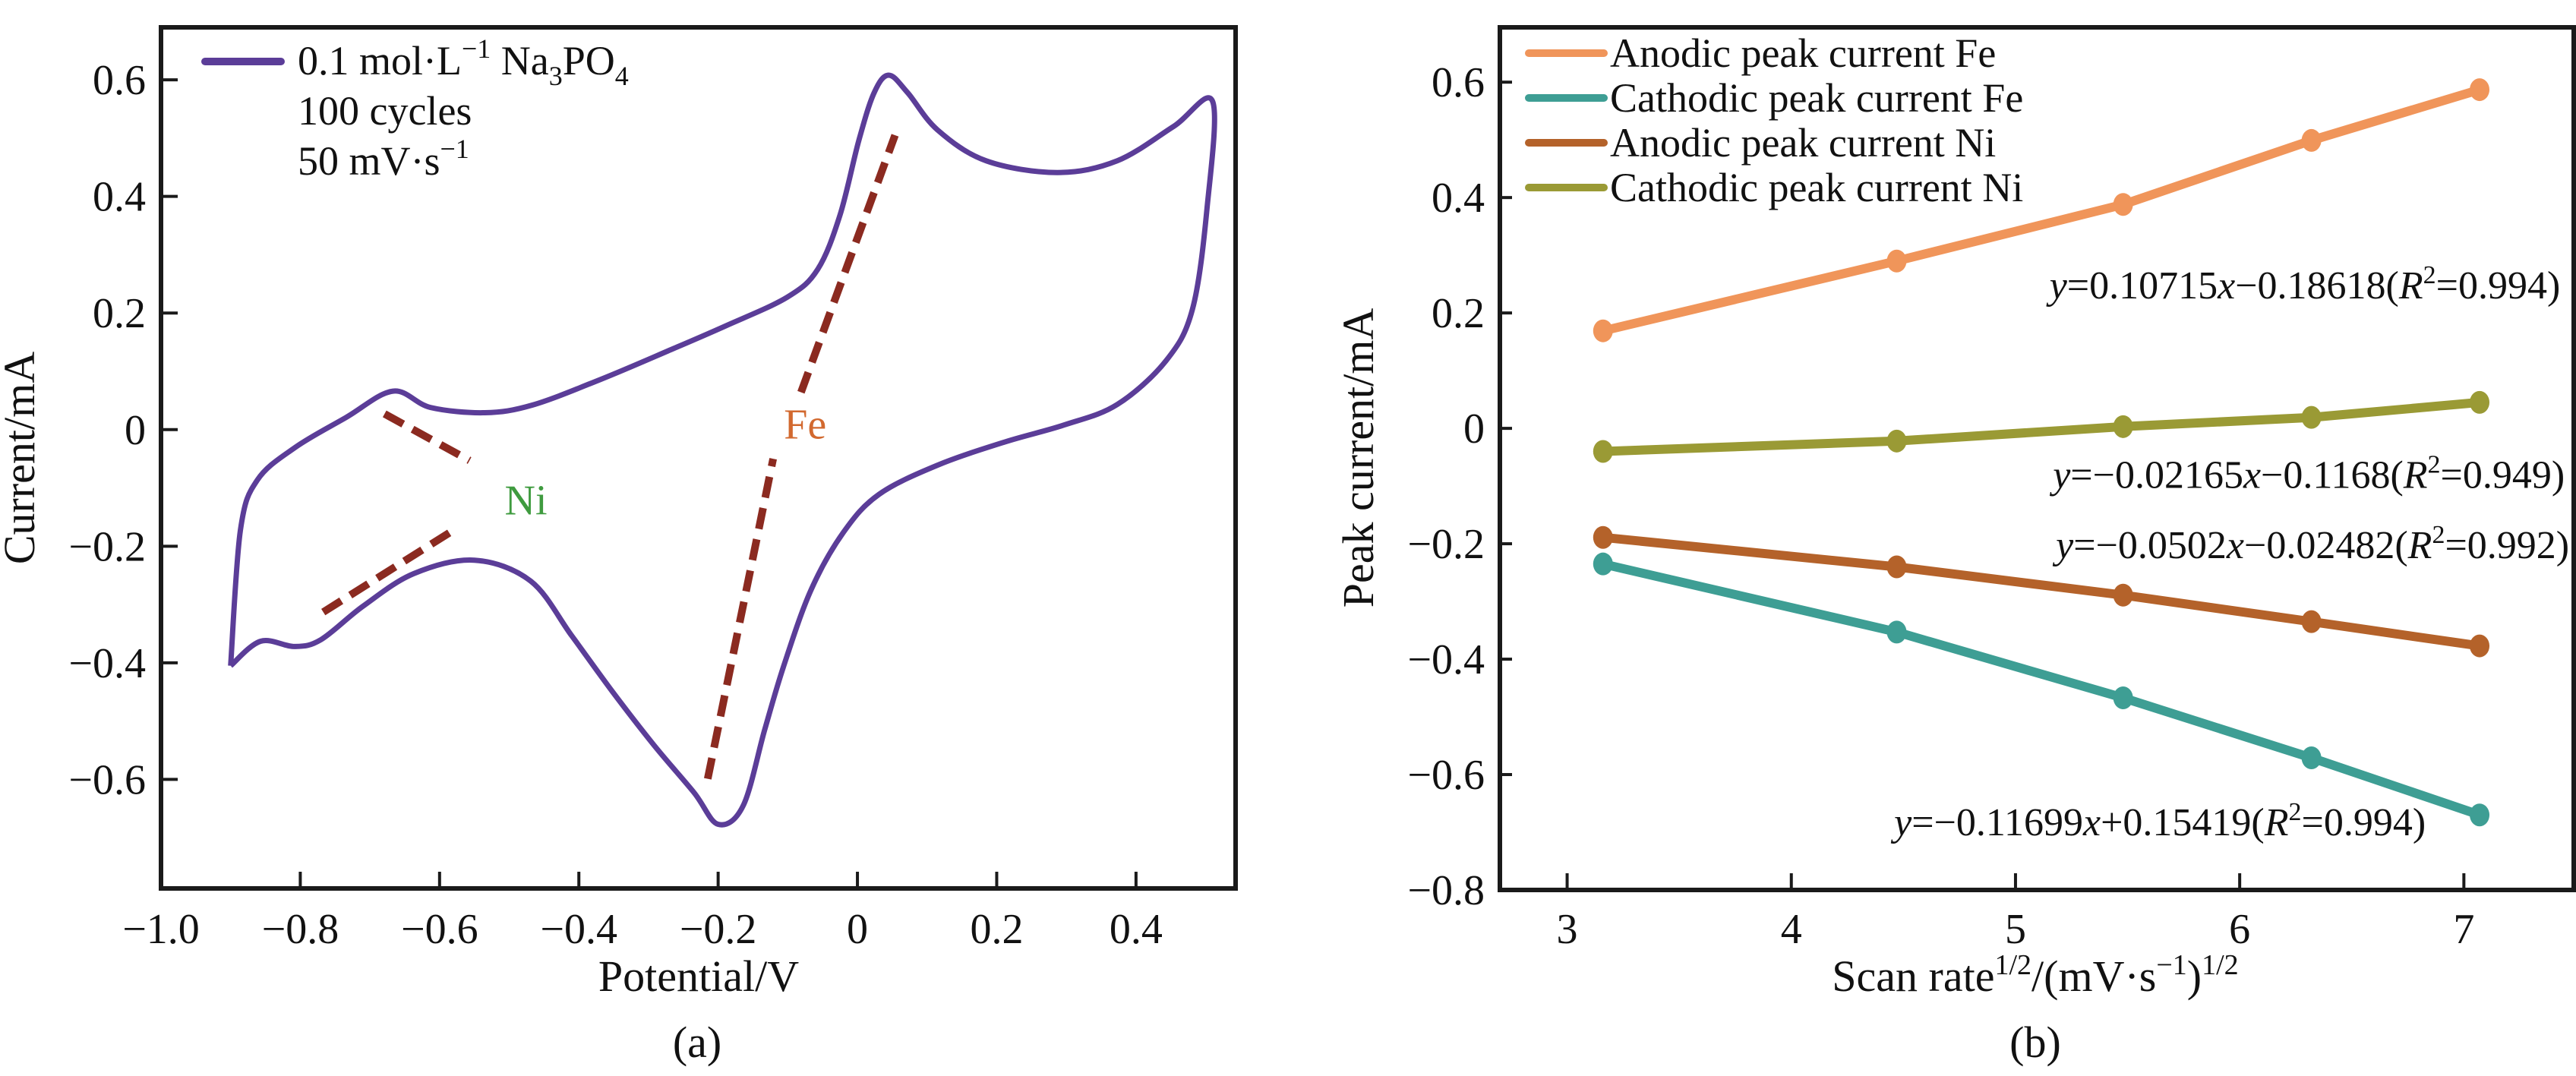 This screenshot has width=2576, height=1076. What do you see at coordinates (391, 570) in the screenshot?
I see `ni-cathodic-guide` at bounding box center [391, 570].